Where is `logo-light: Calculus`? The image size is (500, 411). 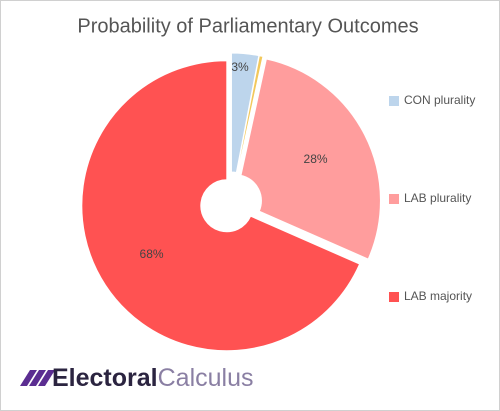
logo-light: Calculus is located at coordinates (206, 378).